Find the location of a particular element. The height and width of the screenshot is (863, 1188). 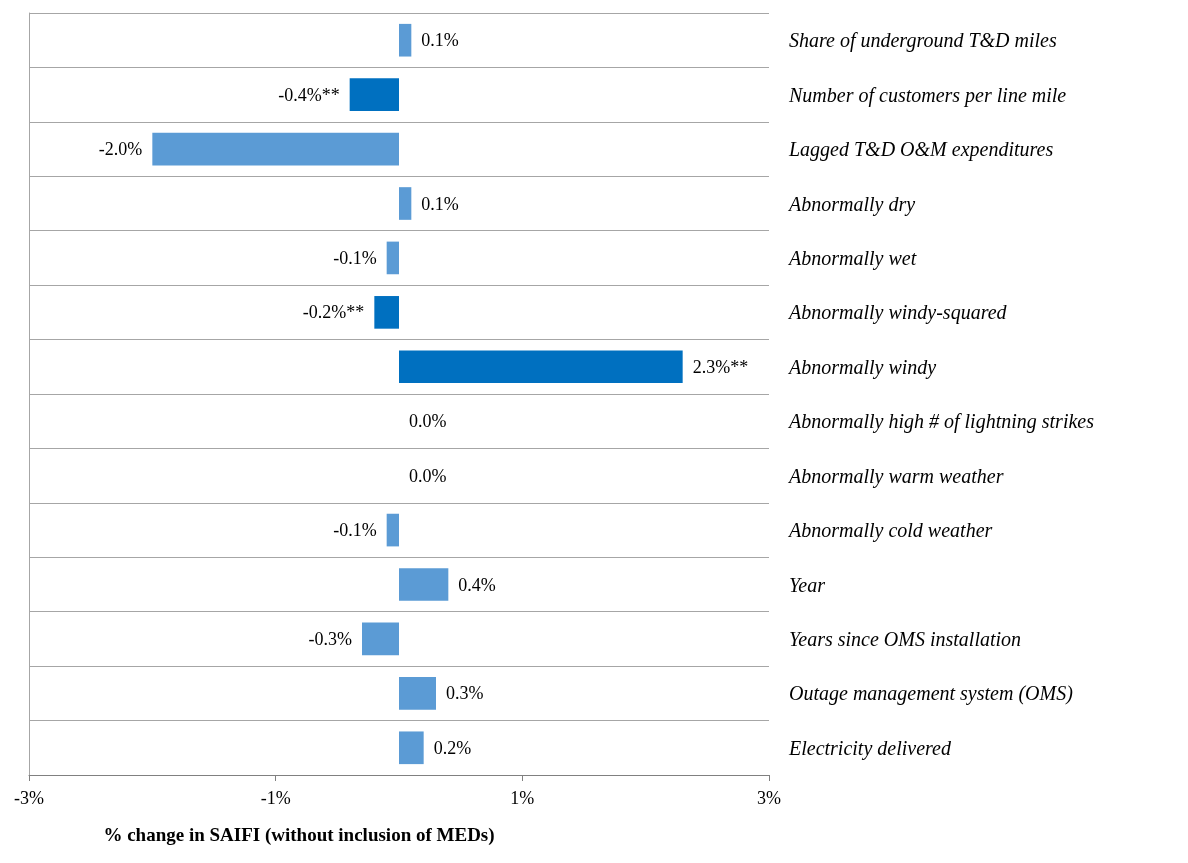

y-tick-label: Abnormally cold weather is located at coordinates (890, 531).